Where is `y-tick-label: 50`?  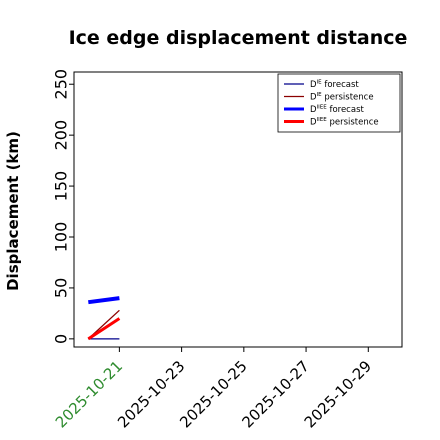
y-tick-label: 50 is located at coordinates (61, 288).